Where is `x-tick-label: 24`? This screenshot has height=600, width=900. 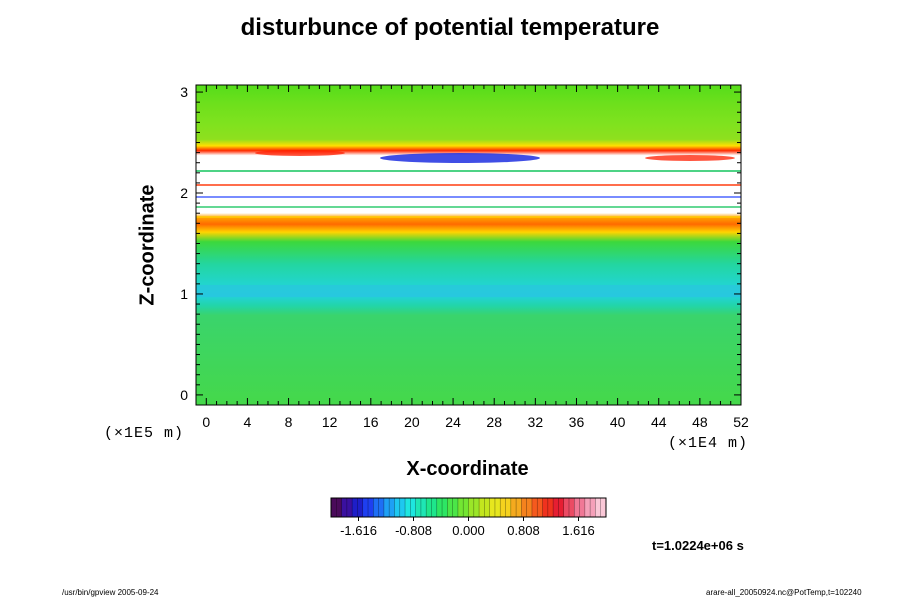
x-tick-label: 24 is located at coordinates (453, 422).